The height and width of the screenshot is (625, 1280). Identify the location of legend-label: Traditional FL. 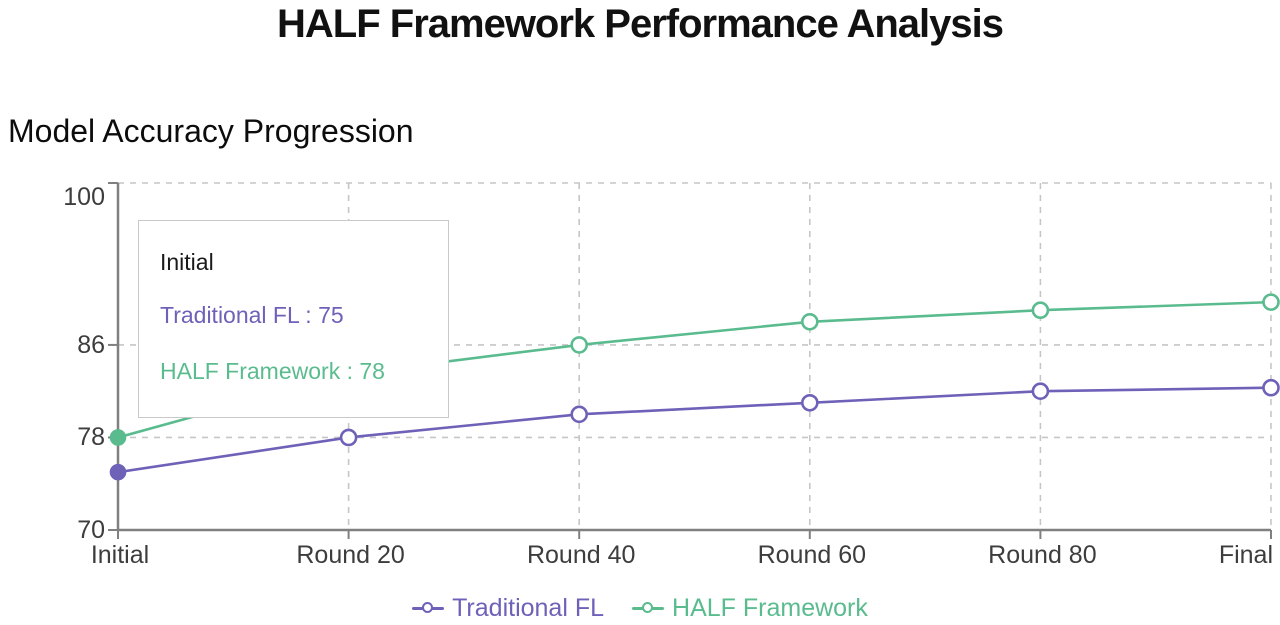
(528, 608).